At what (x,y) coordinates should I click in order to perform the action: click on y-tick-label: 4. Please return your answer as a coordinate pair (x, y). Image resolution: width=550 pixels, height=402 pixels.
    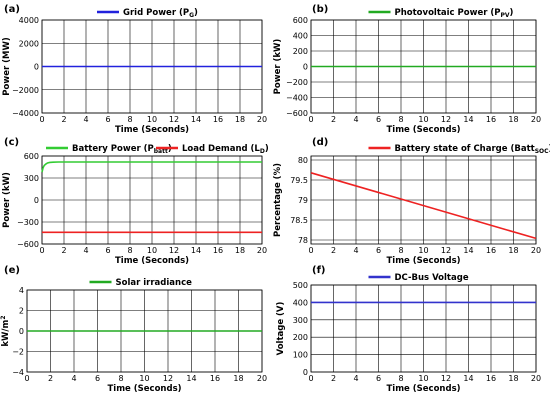
    Looking at the image, I should click on (21, 290).